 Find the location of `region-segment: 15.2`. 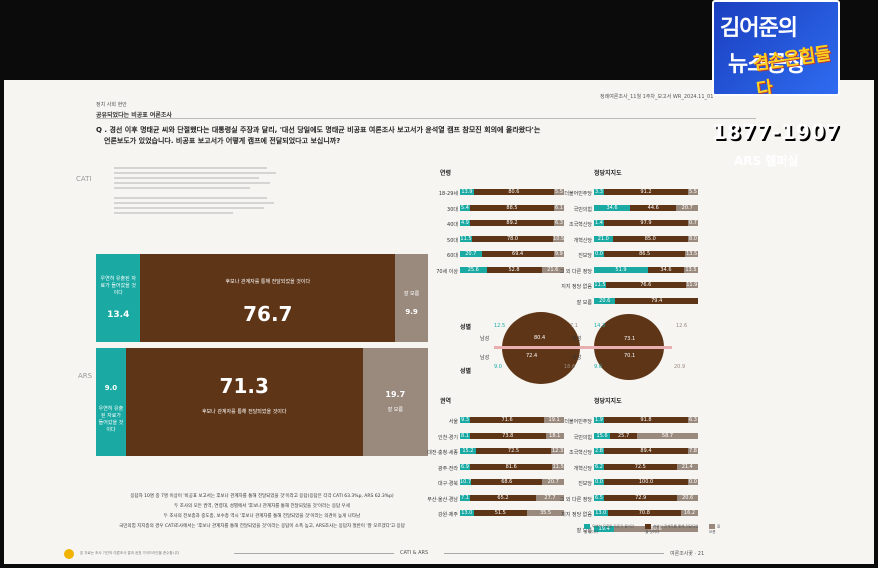

region-segment: 15.2 is located at coordinates (468, 451).